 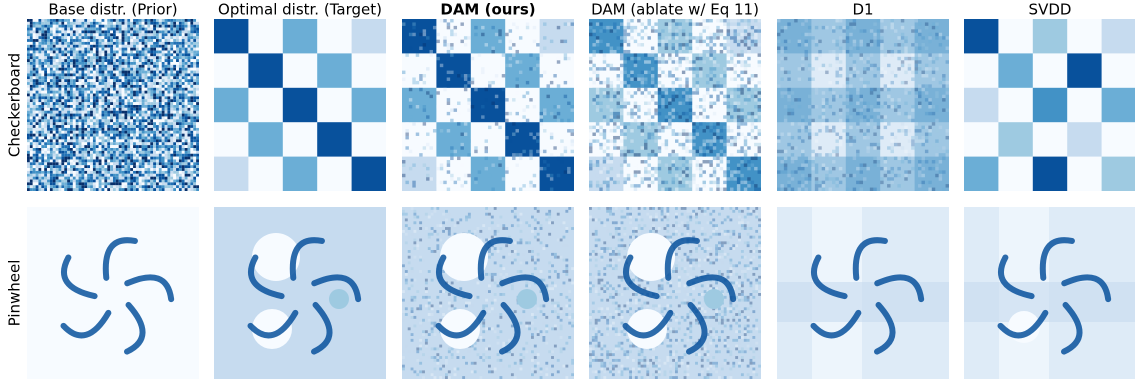 What do you see at coordinates (149, 288) in the screenshot?
I see `pinwheel-arm` at bounding box center [149, 288].